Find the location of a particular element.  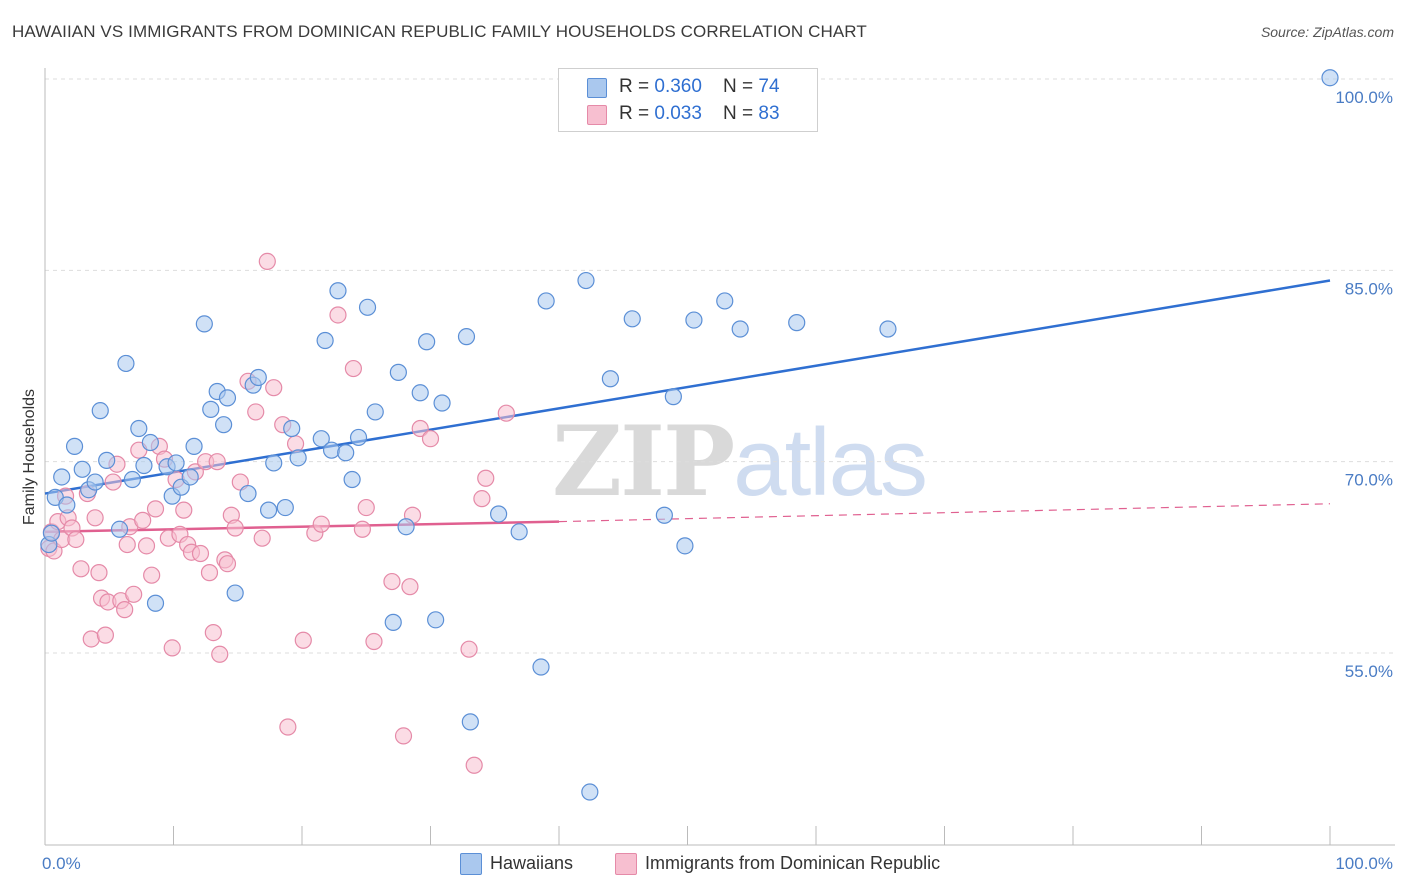

bottom-legend-swatch-dominican is located at coordinates (626, 864).